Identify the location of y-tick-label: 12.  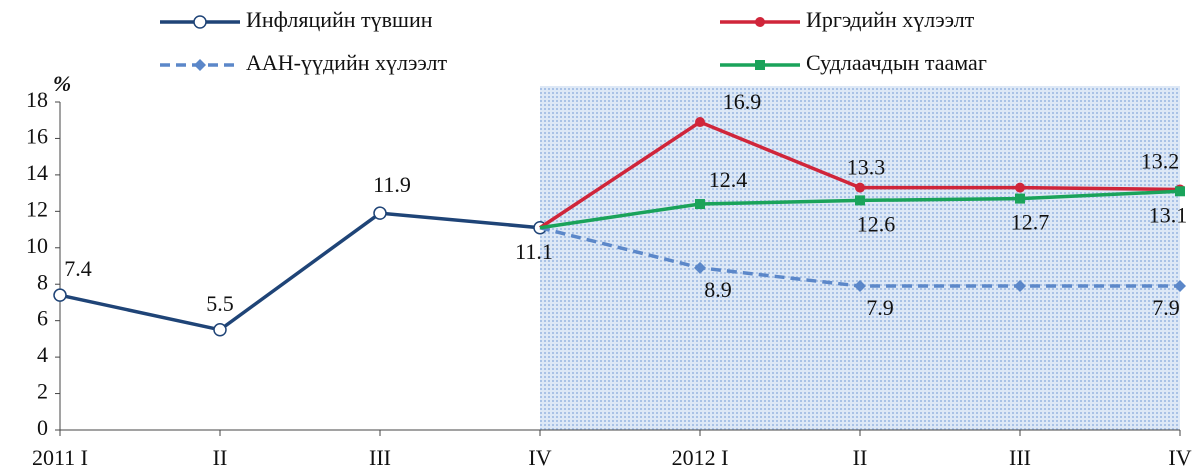
(37, 208).